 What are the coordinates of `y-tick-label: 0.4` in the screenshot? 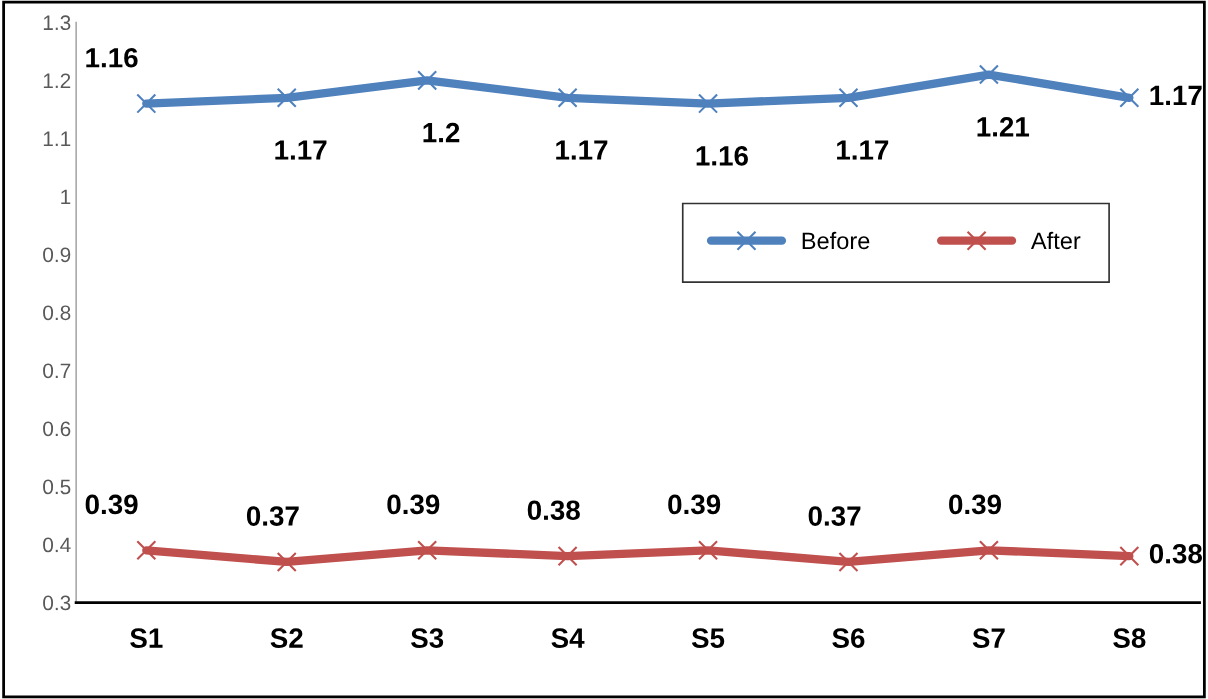 It's located at (57, 545).